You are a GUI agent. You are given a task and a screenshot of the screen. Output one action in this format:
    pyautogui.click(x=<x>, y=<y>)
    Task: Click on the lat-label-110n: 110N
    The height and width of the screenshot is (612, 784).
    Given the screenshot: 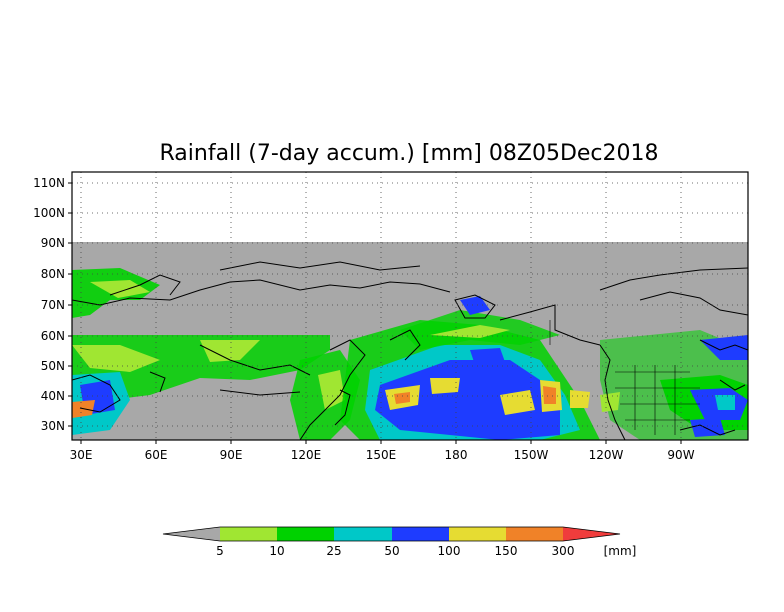 What is the action you would take?
    pyautogui.click(x=49, y=183)
    